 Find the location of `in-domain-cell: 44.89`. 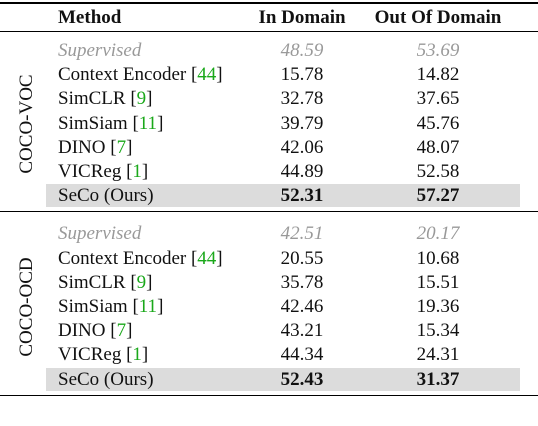

in-domain-cell: 44.89 is located at coordinates (302, 171).